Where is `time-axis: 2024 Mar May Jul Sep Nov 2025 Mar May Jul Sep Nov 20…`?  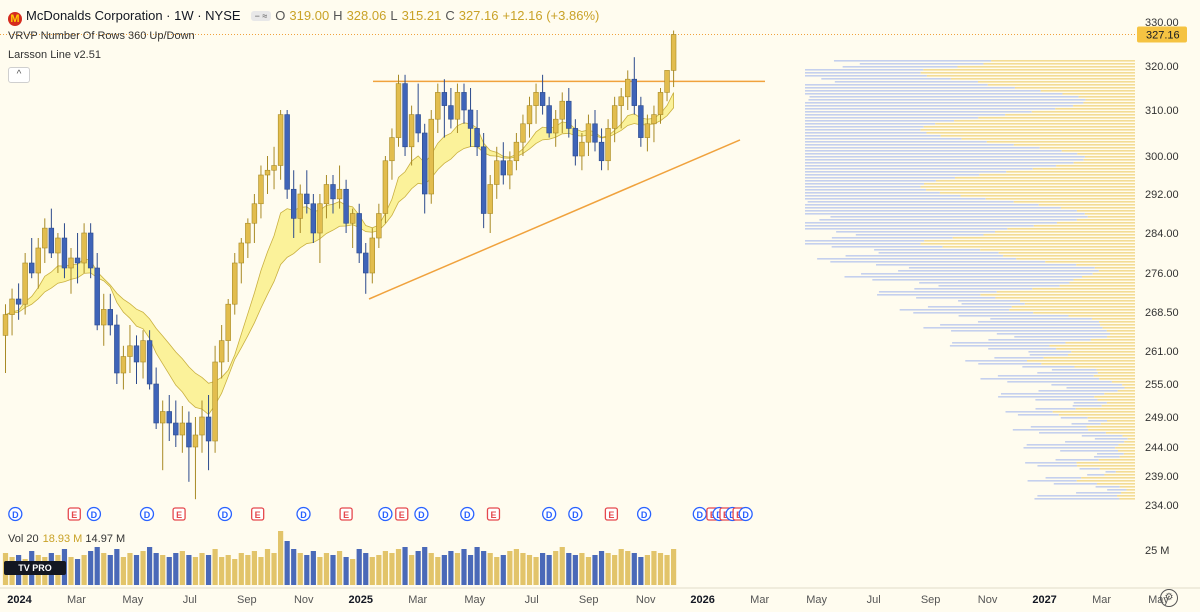
time-axis: 2024 Mar May Jul Sep Nov 2025 Mar May Jul Sep Nov 20… is located at coordinates (600, 596).